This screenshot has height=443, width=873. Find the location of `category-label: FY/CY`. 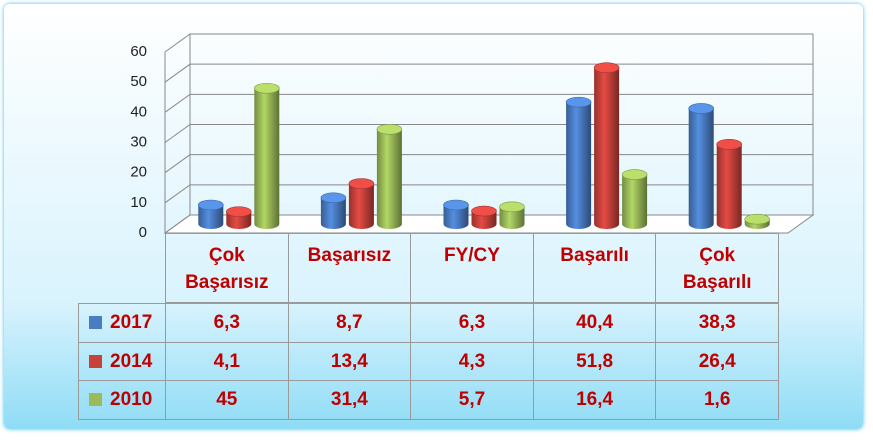

category-label: FY/CY is located at coordinates (472, 268).